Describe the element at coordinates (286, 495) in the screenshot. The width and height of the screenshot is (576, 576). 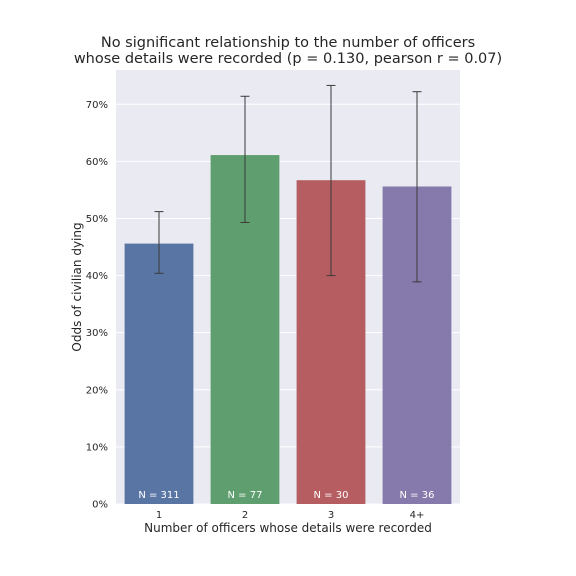
I see `bar-count-labels: N = 311 N = 77 N = 30 N = 36` at that location.